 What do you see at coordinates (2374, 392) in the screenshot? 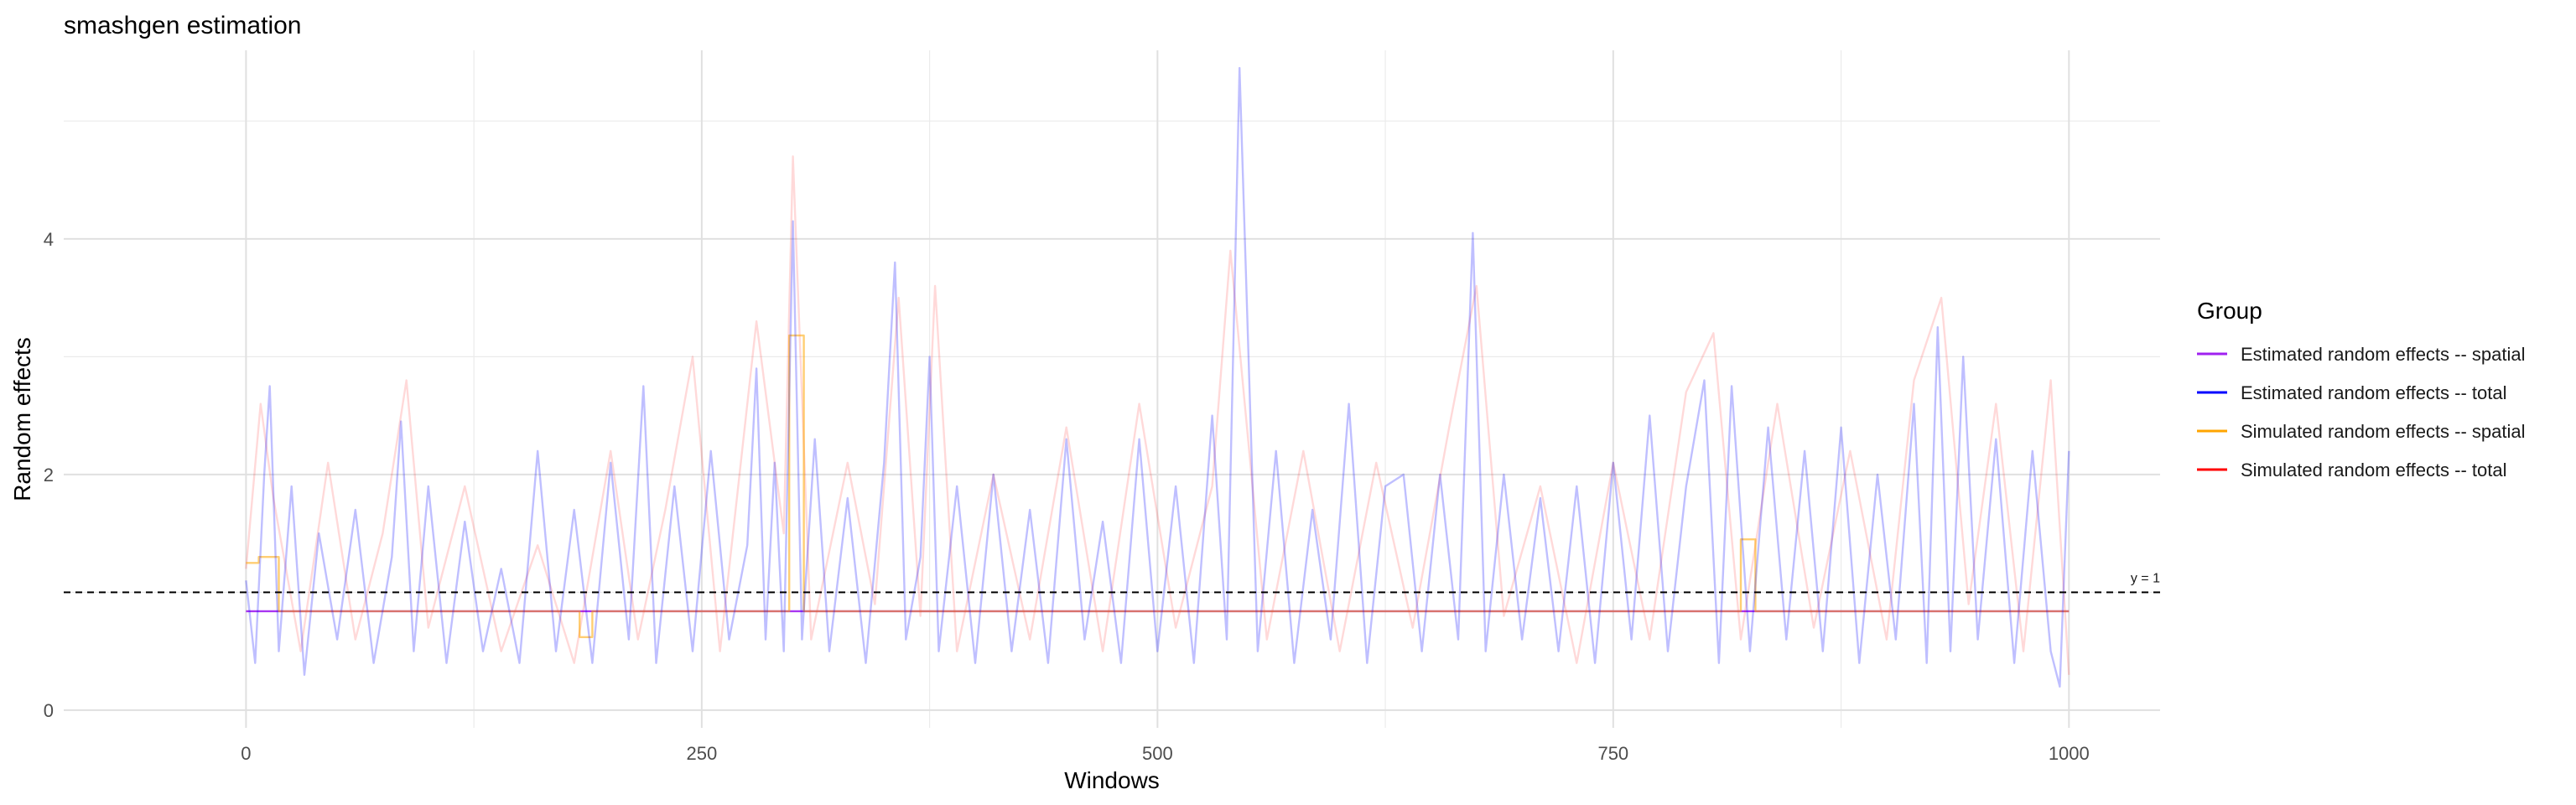
I see `legend-label: Estimated random effects -- total` at bounding box center [2374, 392].